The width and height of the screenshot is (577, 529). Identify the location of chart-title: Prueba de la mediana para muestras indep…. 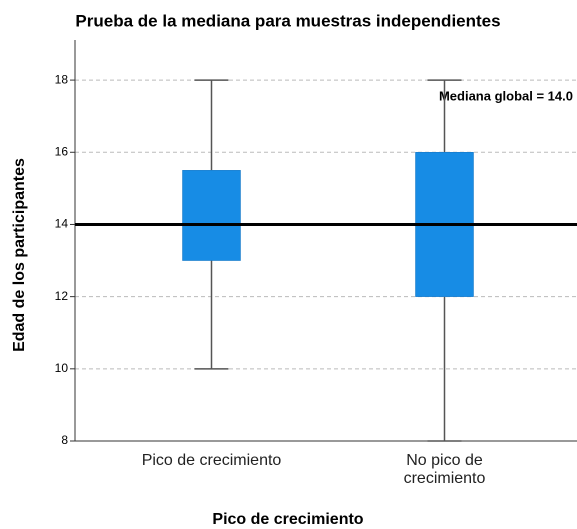
(287, 20).